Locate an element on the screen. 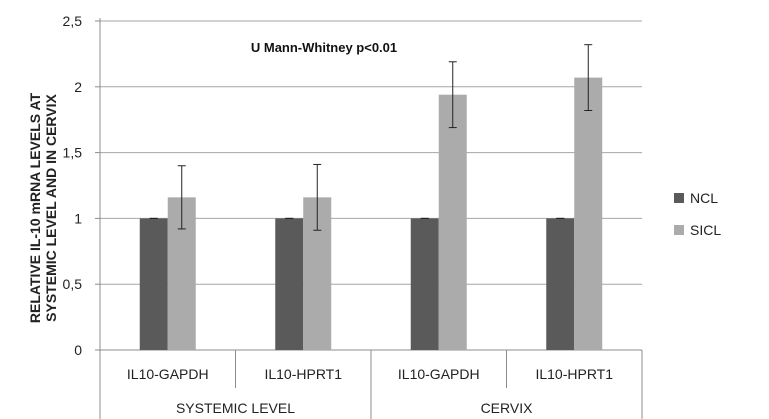  legend-swatch-sicl is located at coordinates (679, 230).